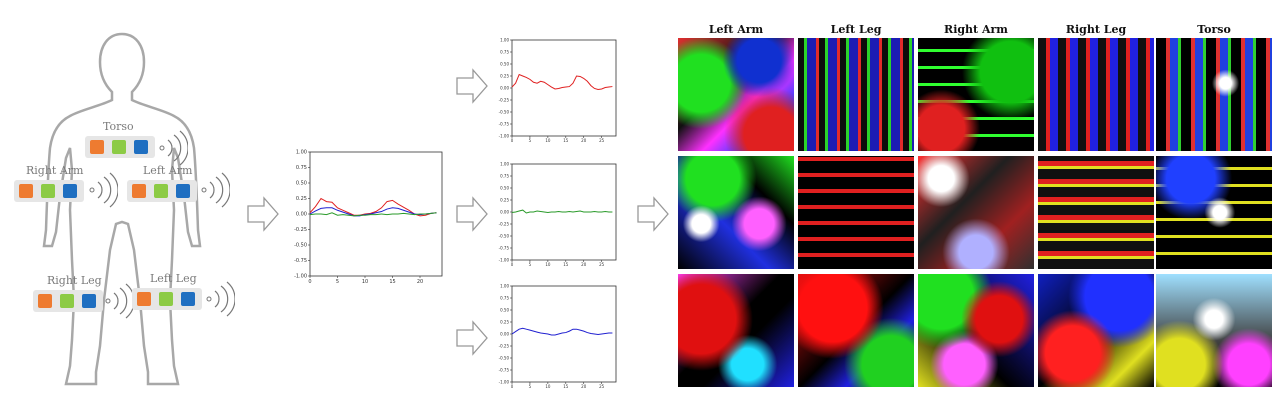 The height and width of the screenshot is (402, 1280). What do you see at coordinates (1096, 29) in the screenshot?
I see `column-title-right-leg: Right Leg` at bounding box center [1096, 29].